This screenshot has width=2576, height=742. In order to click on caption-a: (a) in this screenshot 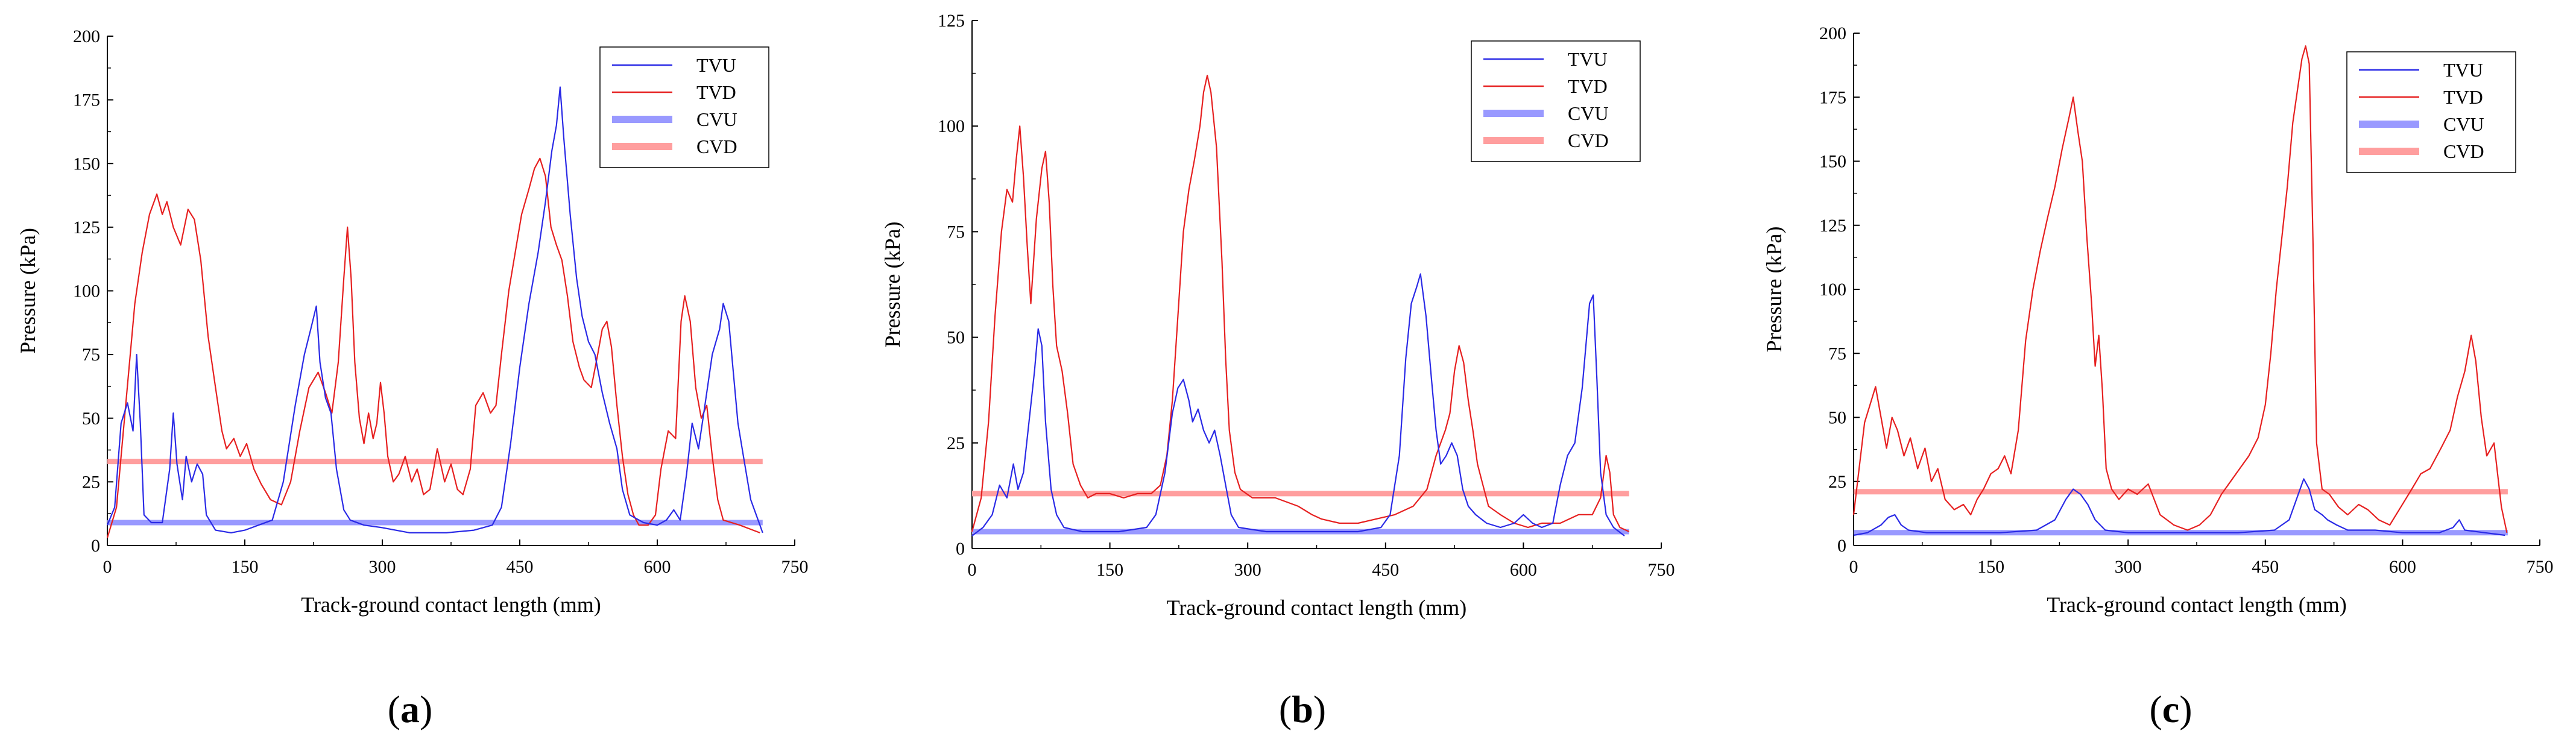, I will do `click(410, 710)`.